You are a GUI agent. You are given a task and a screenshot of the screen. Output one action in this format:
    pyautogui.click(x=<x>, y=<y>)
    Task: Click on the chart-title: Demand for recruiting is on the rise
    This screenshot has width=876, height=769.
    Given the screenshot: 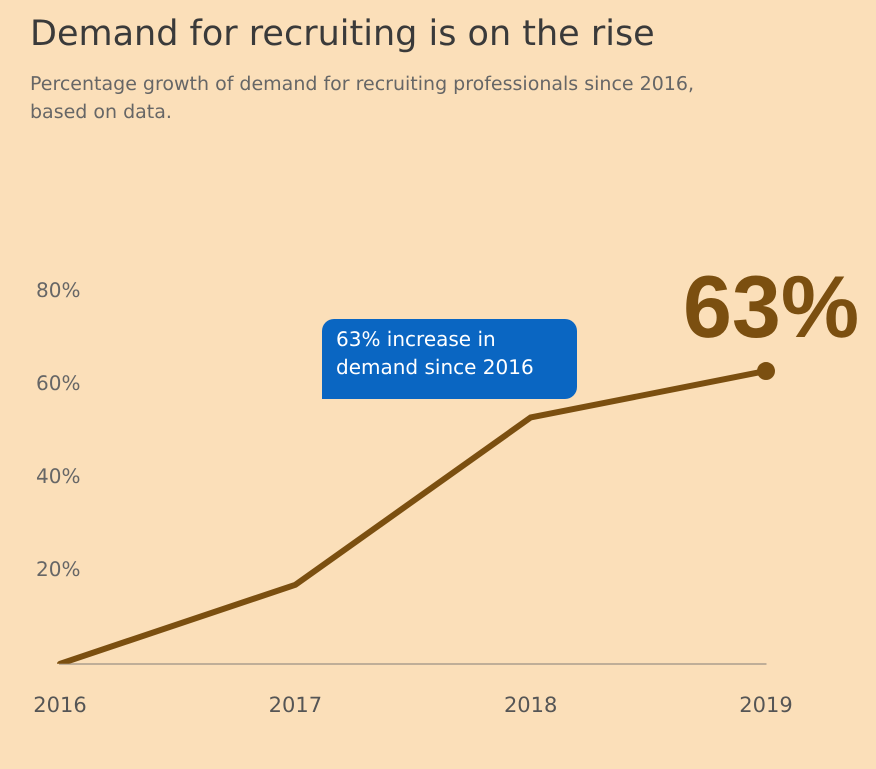 What is the action you would take?
    pyautogui.click(x=342, y=34)
    